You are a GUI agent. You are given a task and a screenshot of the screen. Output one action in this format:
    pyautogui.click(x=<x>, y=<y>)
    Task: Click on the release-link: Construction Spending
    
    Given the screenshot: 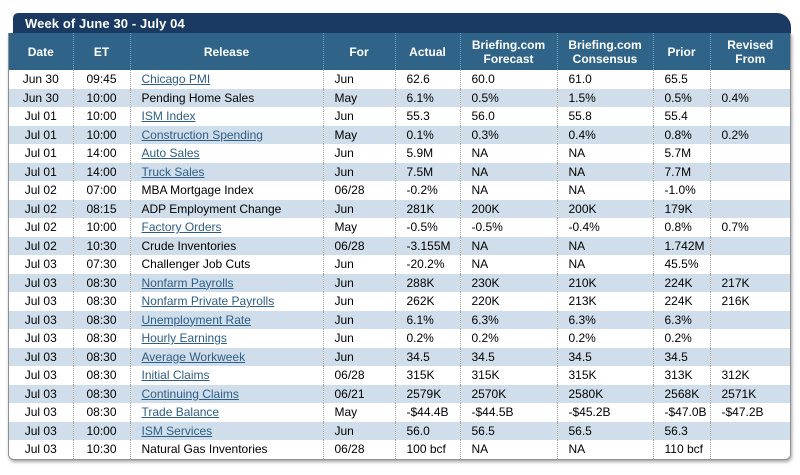 What is the action you would take?
    pyautogui.click(x=202, y=134)
    